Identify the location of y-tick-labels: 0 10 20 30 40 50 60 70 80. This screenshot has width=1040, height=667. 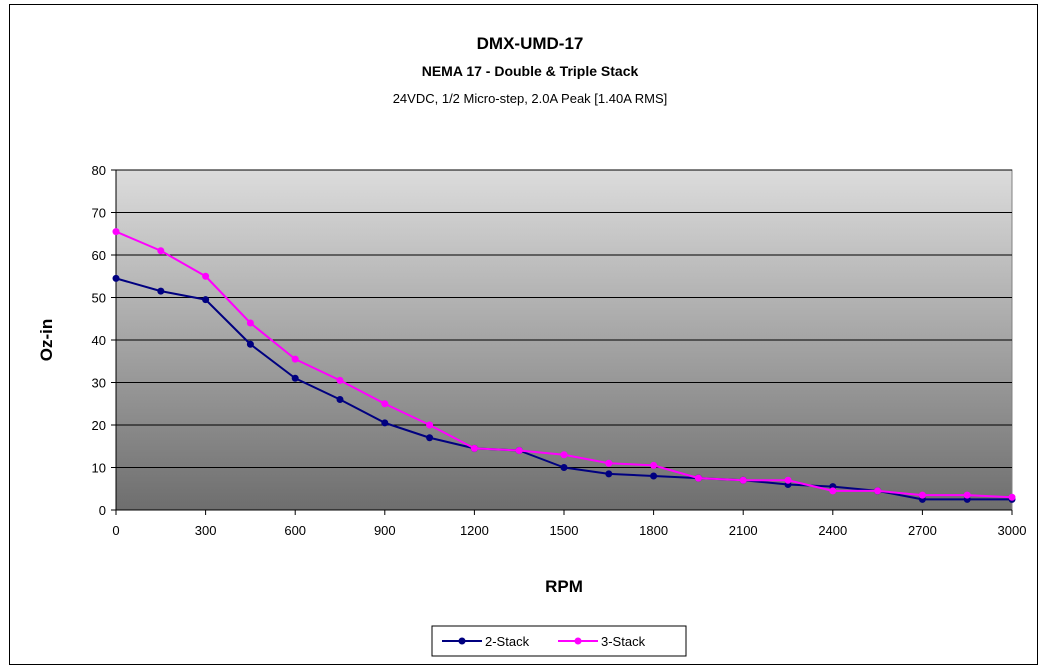
(99, 340).